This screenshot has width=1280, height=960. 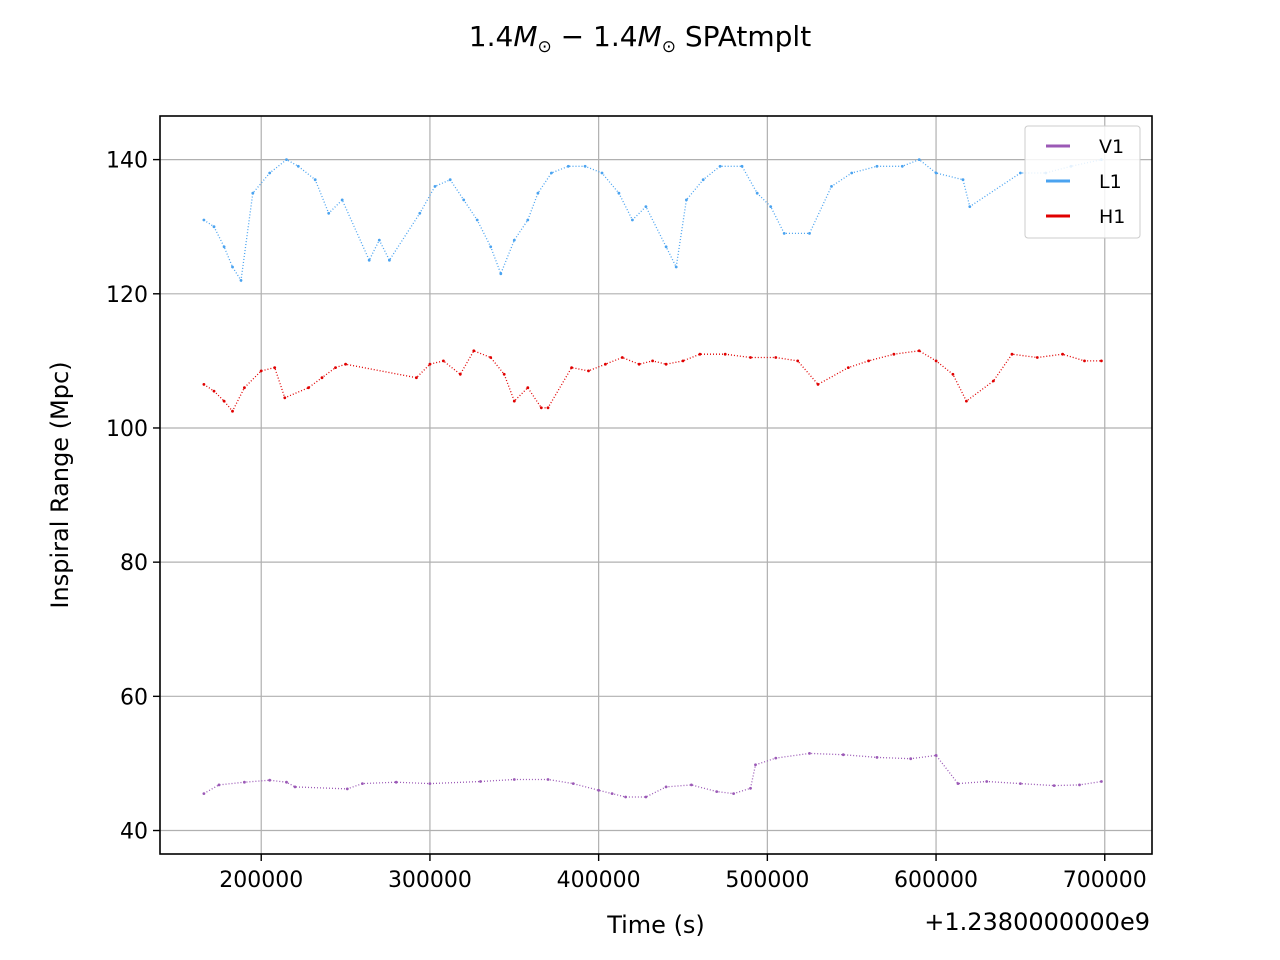 What do you see at coordinates (652, 220) in the screenshot?
I see `series-line-l1` at bounding box center [652, 220].